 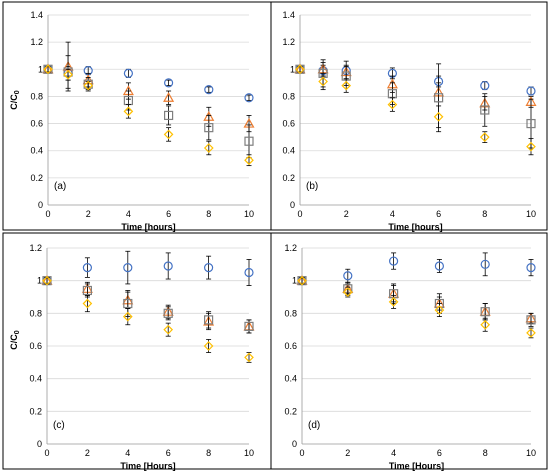 What do you see at coordinates (169, 97) in the screenshot?
I see `data-point-triangle` at bounding box center [169, 97].